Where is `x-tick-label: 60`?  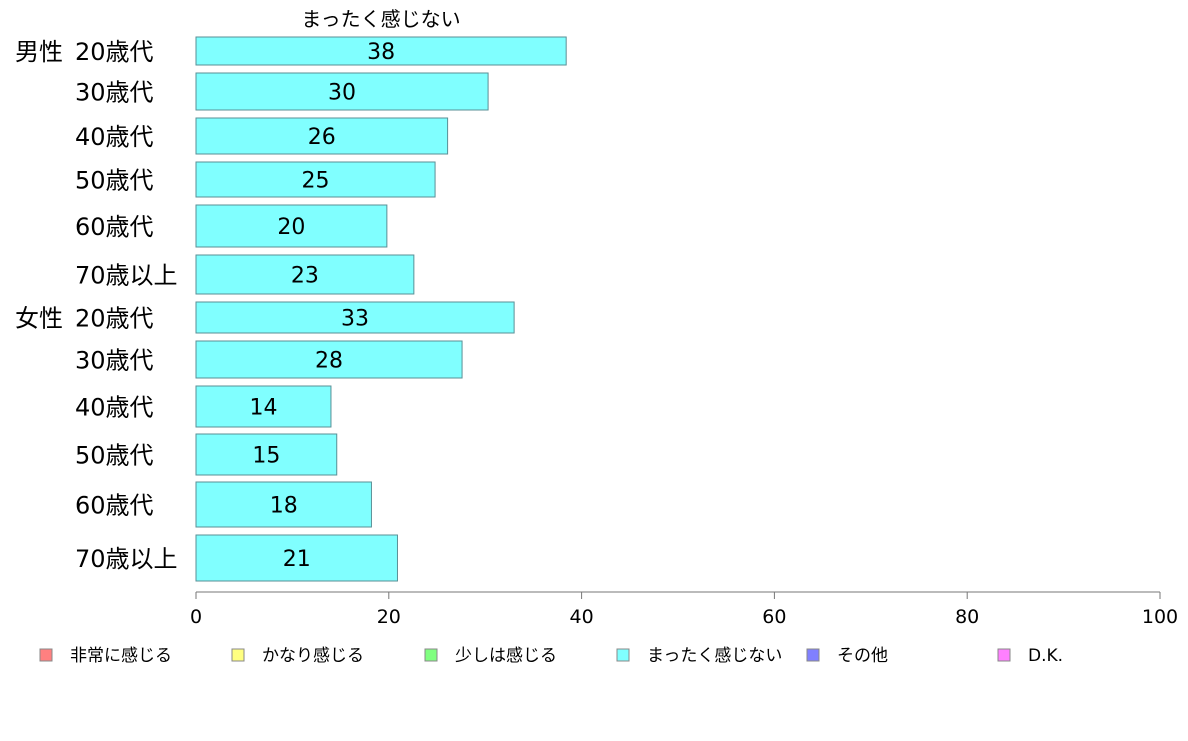
x-tick-label: 60 is located at coordinates (774, 617).